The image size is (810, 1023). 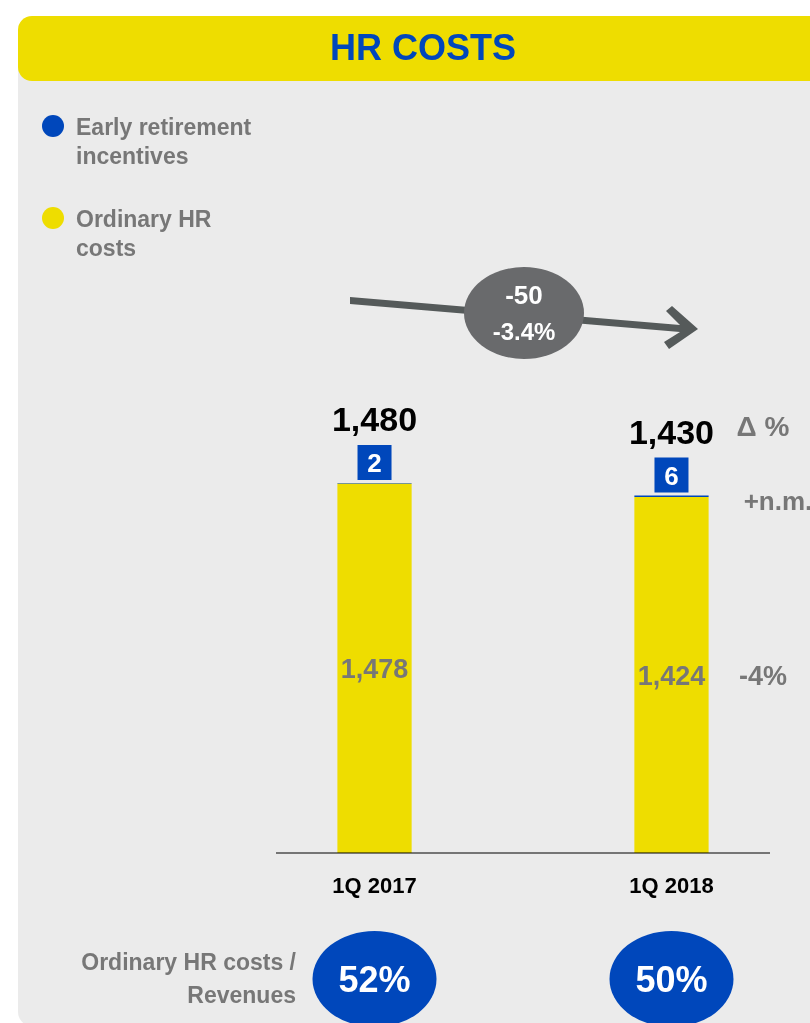 I want to click on text: 50%, so click(x=671, y=979).